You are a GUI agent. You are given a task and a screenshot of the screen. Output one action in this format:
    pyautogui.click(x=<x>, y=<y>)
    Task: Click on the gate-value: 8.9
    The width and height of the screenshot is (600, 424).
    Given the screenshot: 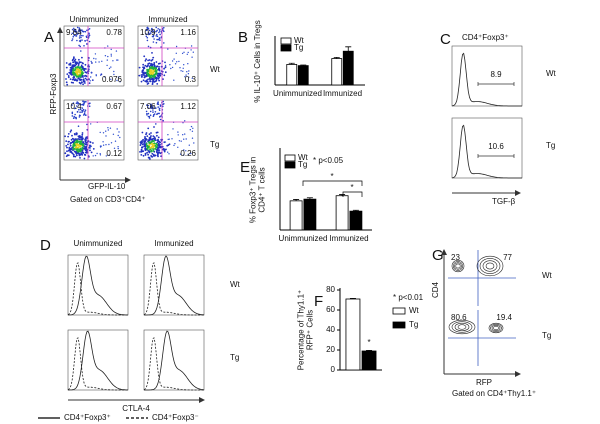 What is the action you would take?
    pyautogui.click(x=496, y=74)
    